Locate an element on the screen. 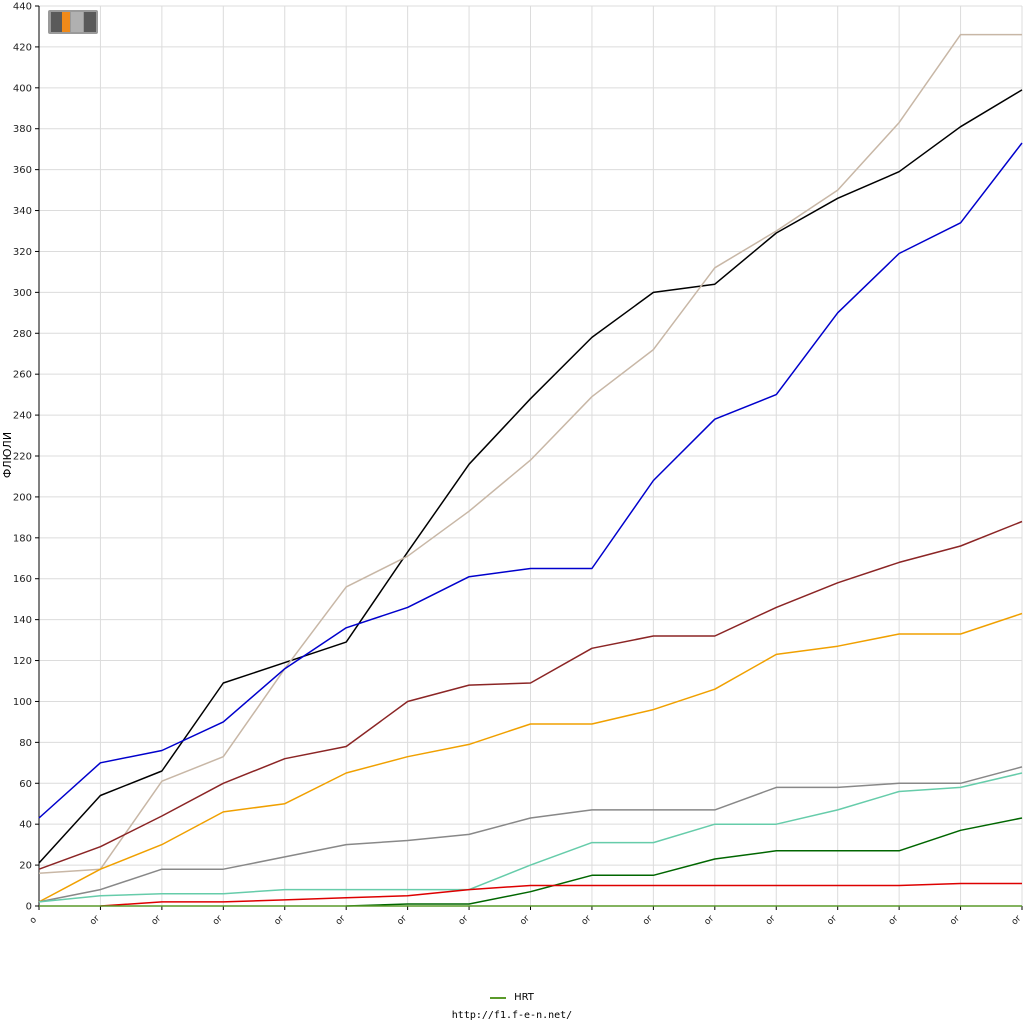 Image resolution: width=1024 pixels, height=1024 pixels. y-tick-label: 420 is located at coordinates (22, 47).